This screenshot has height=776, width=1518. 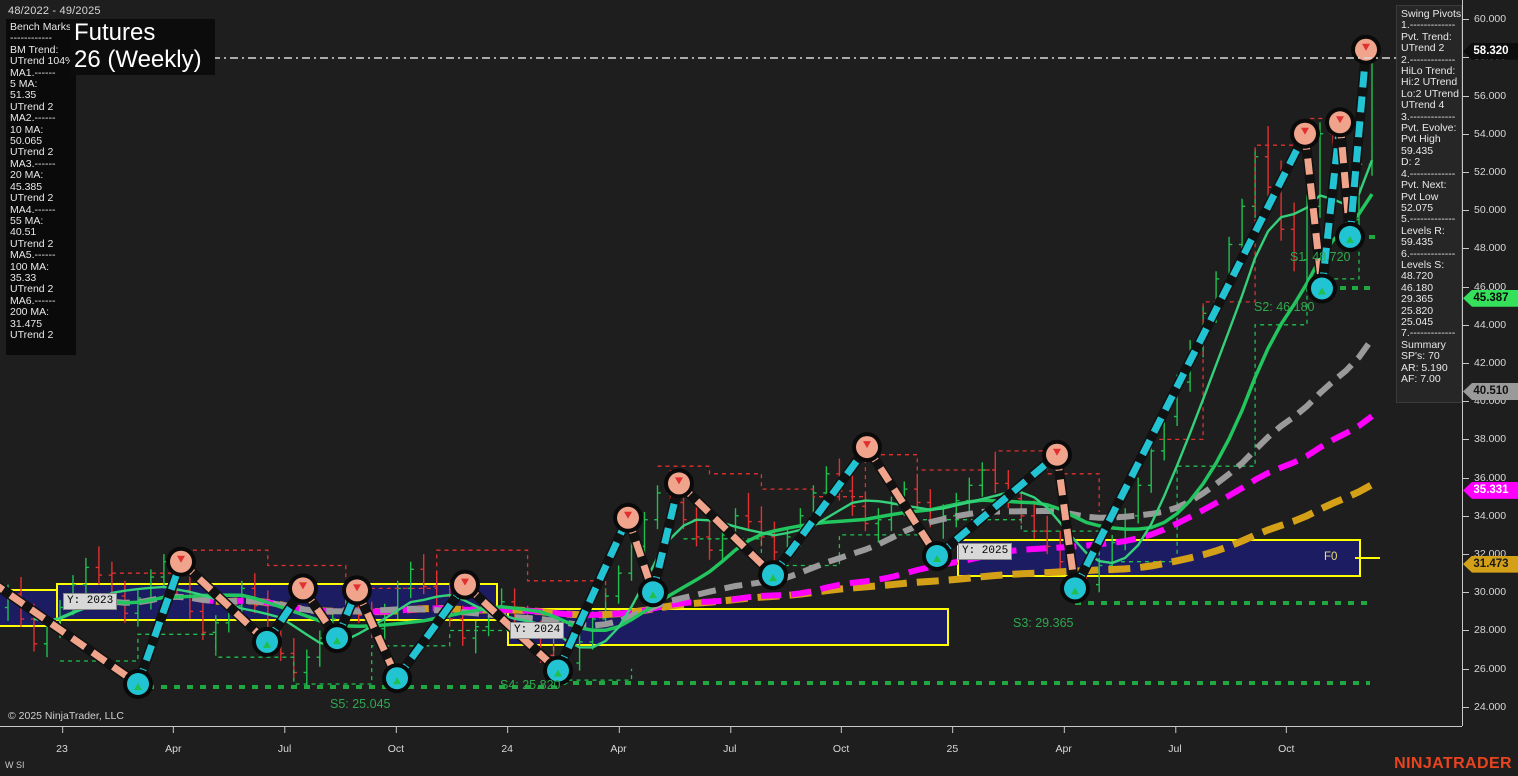 I want to click on swing-pivot-row: 3.-------------, so click(x=1428, y=116).